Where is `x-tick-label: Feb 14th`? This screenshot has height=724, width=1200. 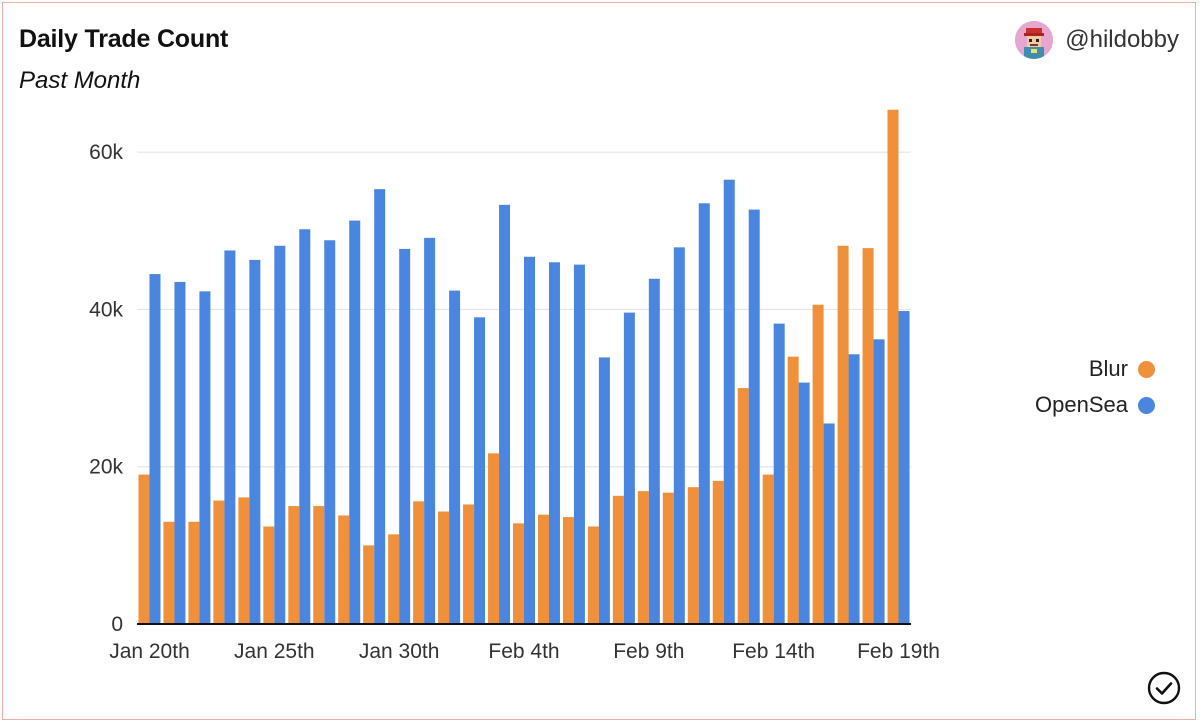 x-tick-label: Feb 14th is located at coordinates (773, 651).